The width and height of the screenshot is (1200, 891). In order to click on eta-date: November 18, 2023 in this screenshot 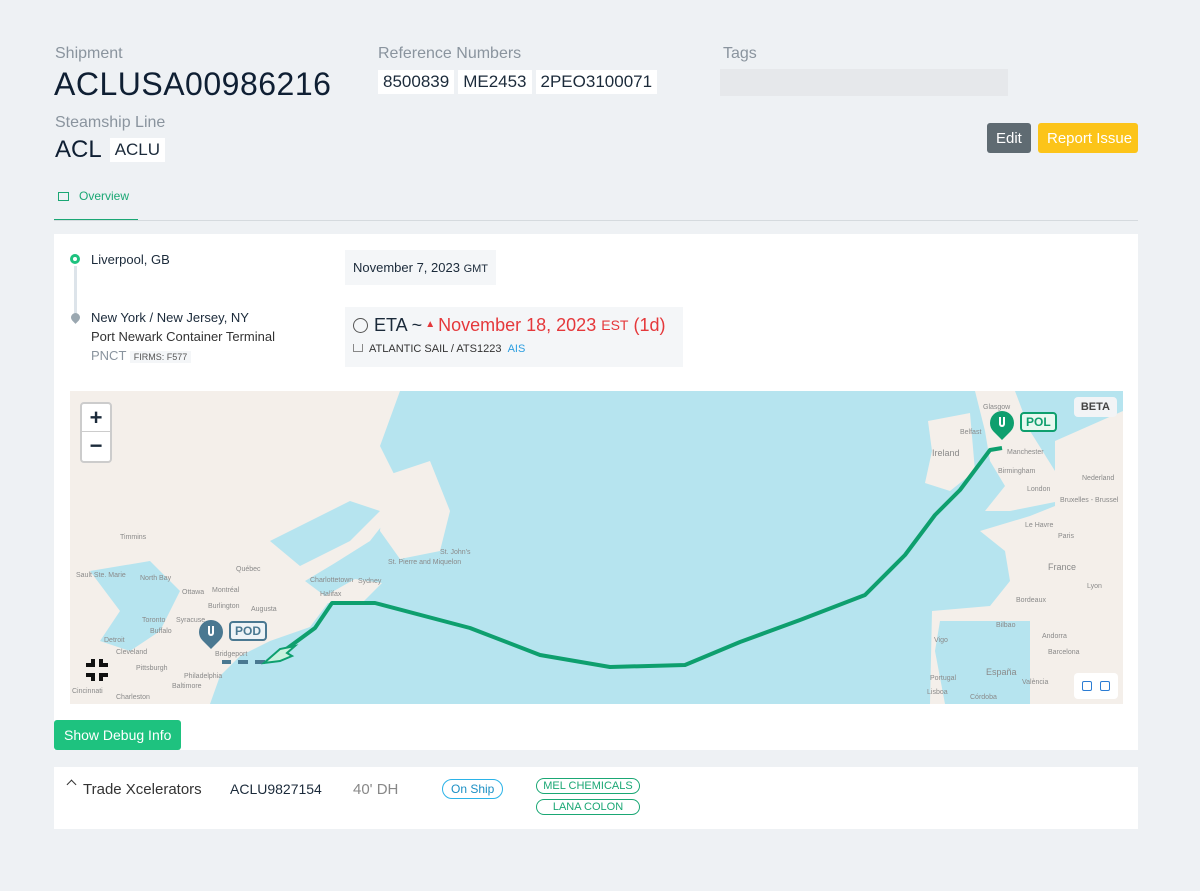, I will do `click(517, 325)`.